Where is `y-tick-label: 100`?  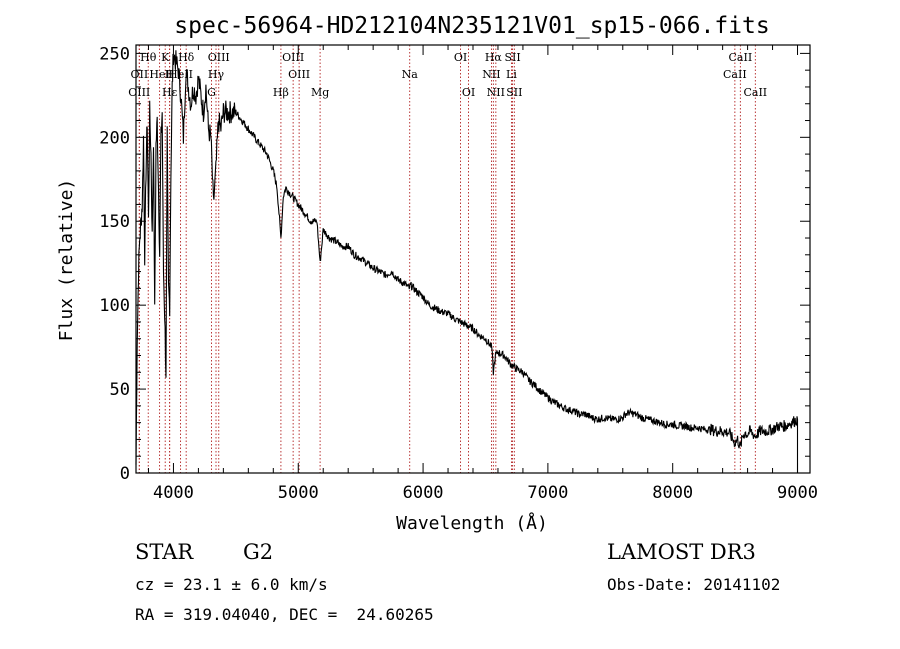
y-tick-label: 100 is located at coordinates (114, 306).